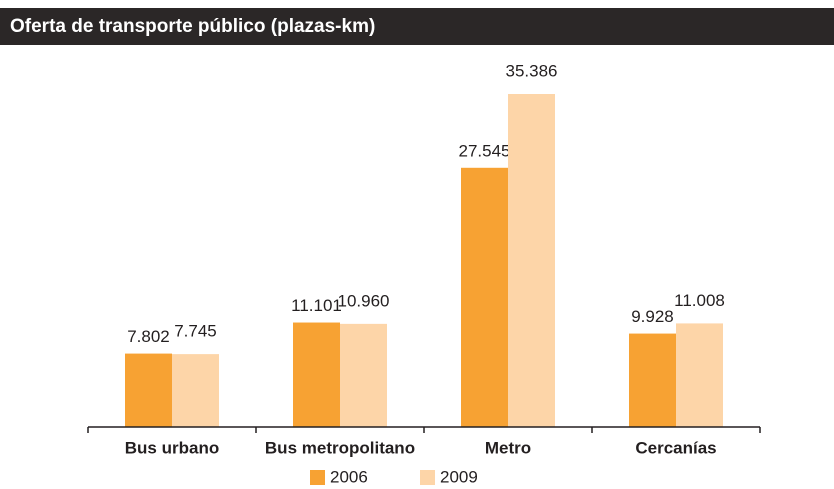  What do you see at coordinates (675, 447) in the screenshot?
I see `x-tick-label: Cercanías` at bounding box center [675, 447].